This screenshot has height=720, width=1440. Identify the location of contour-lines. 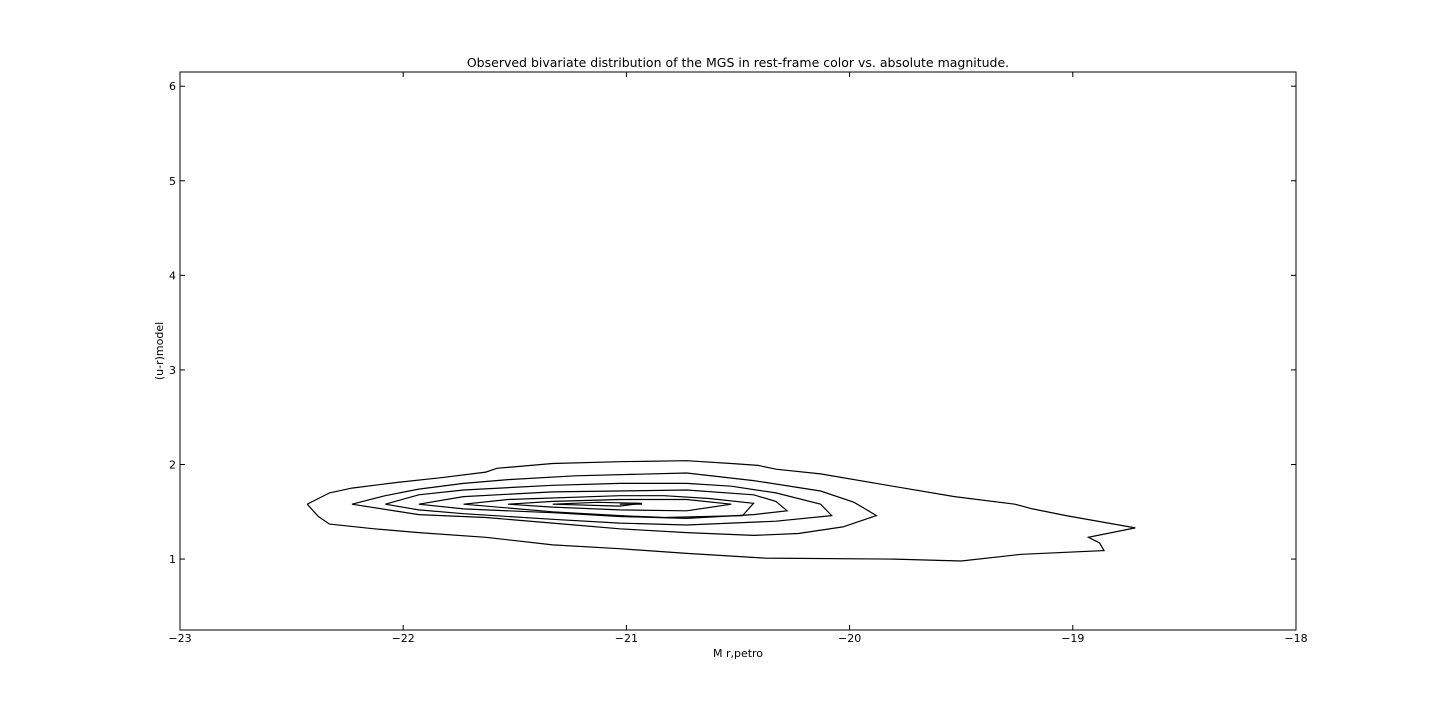
(721, 511).